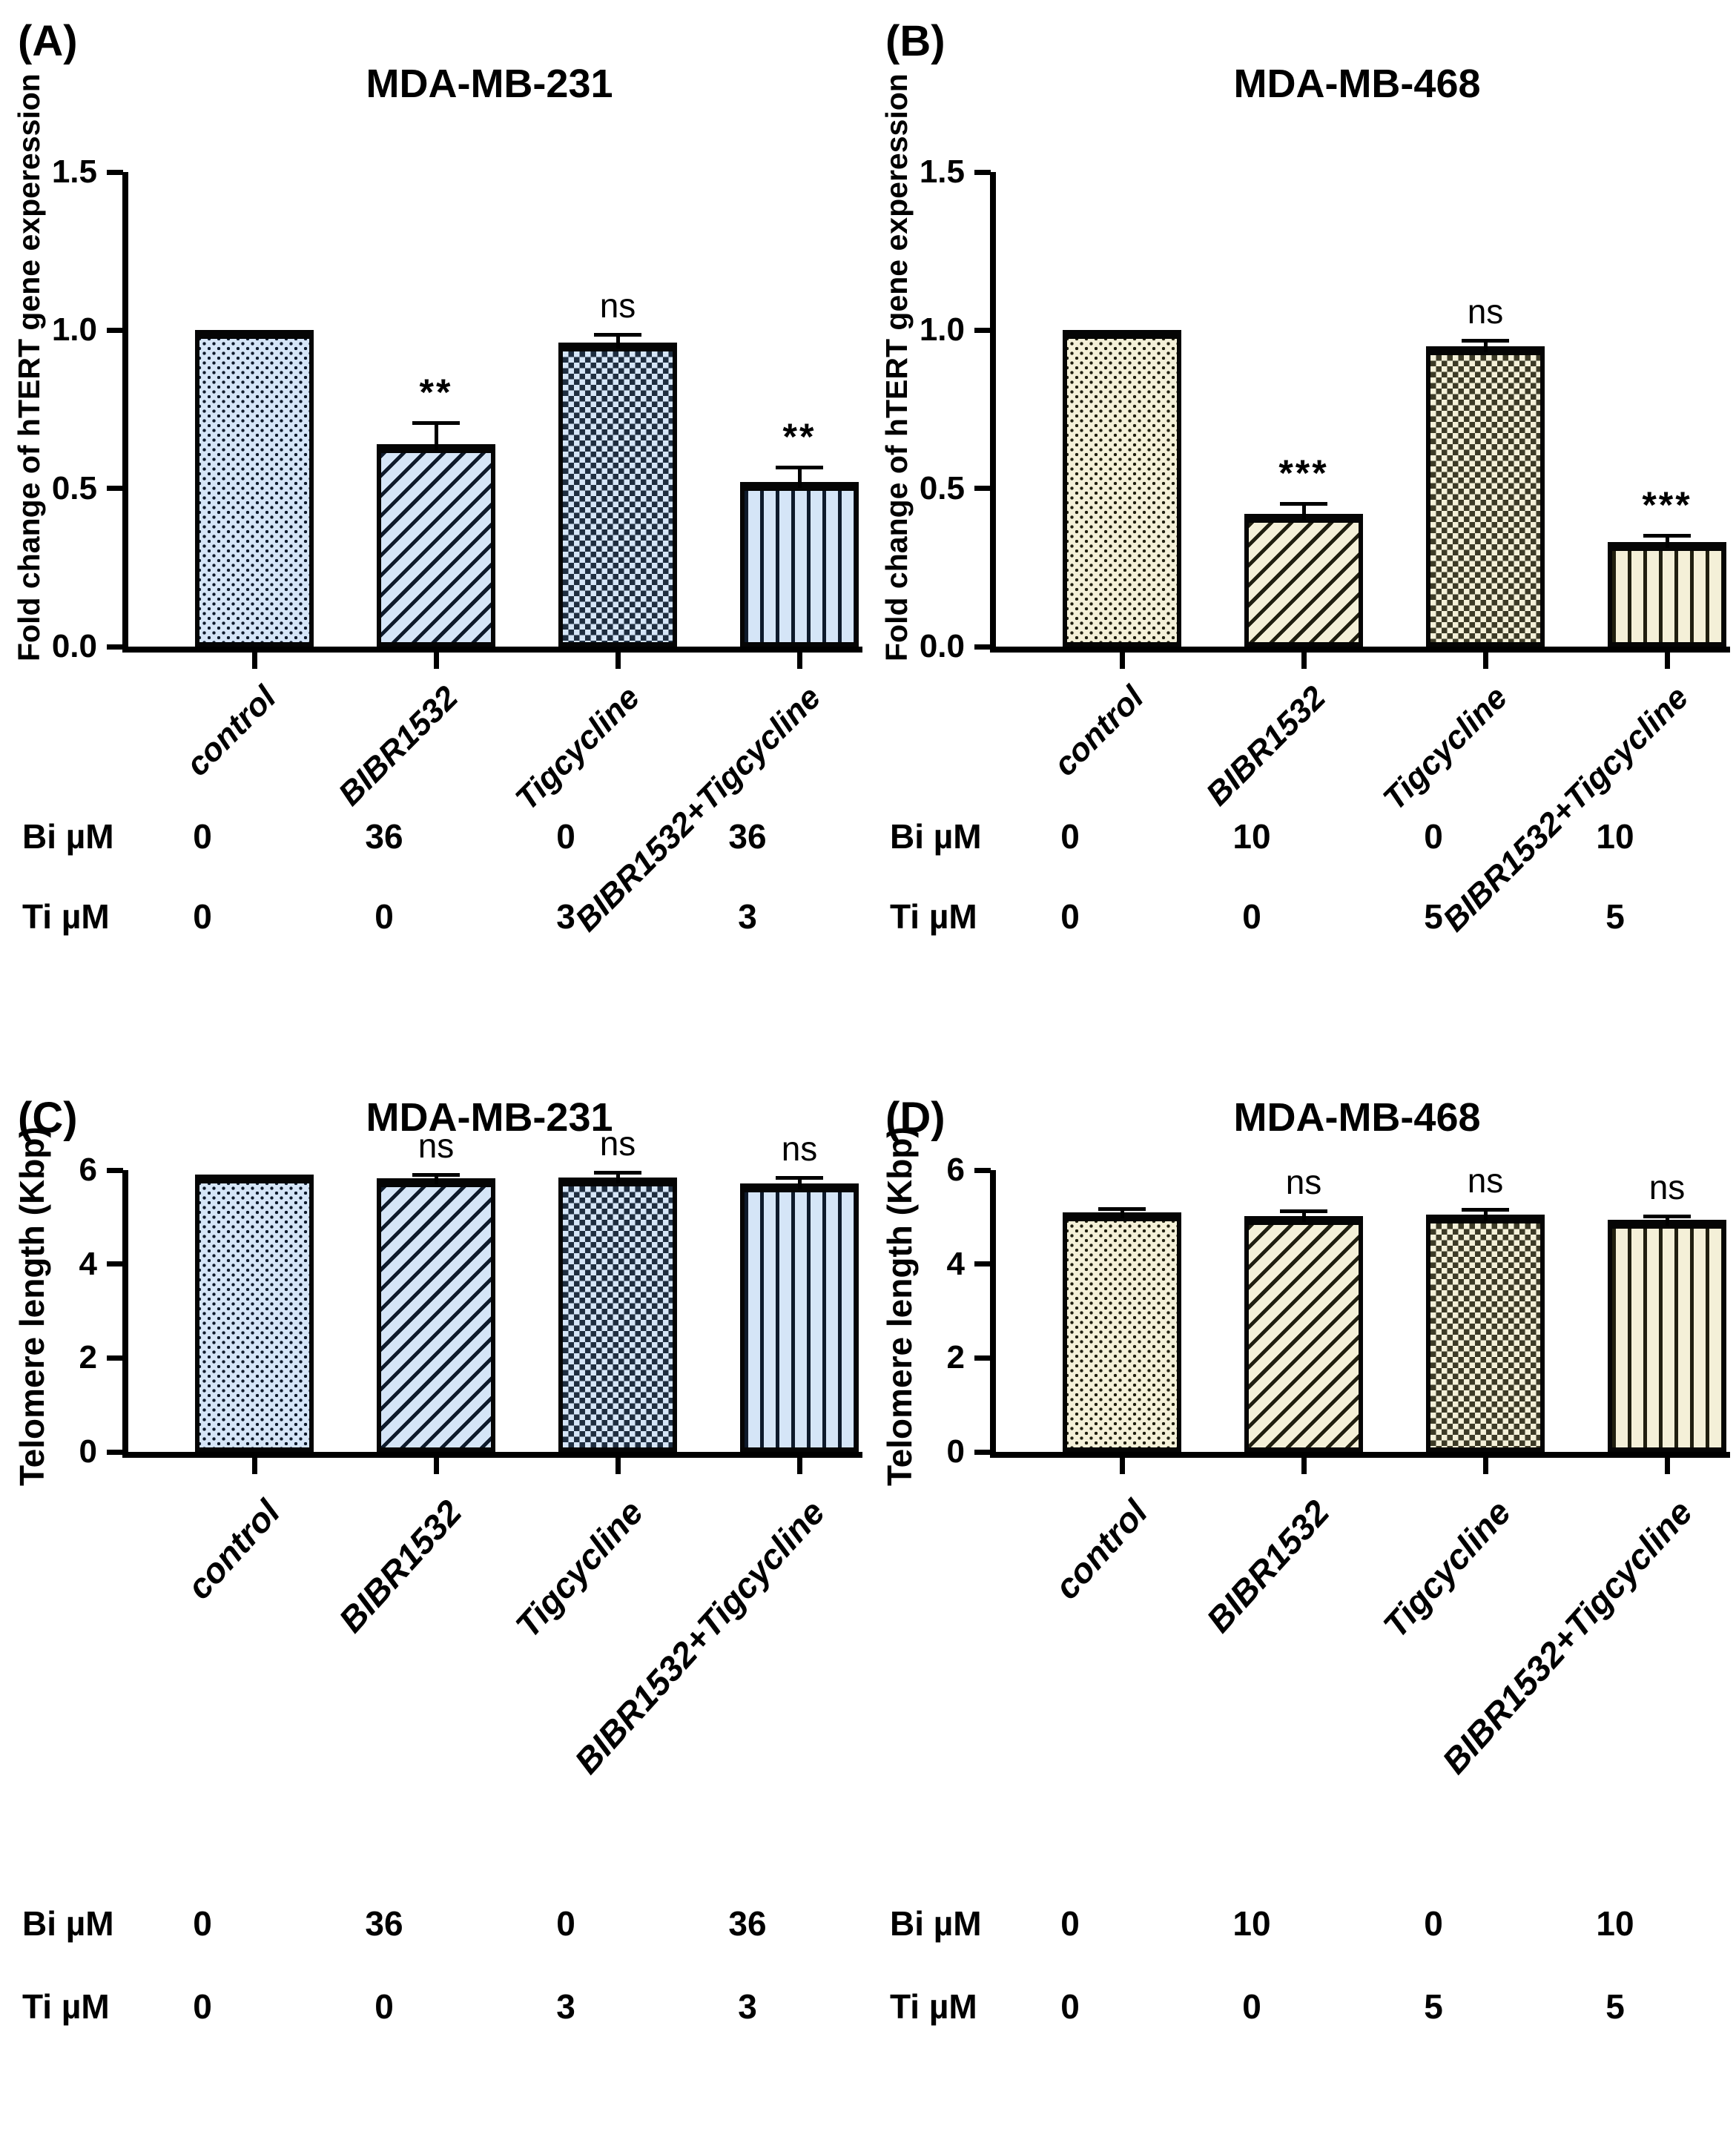 The image size is (1736, 2140). What do you see at coordinates (956, 1263) in the screenshot?
I see `y-tick-label: 4` at bounding box center [956, 1263].